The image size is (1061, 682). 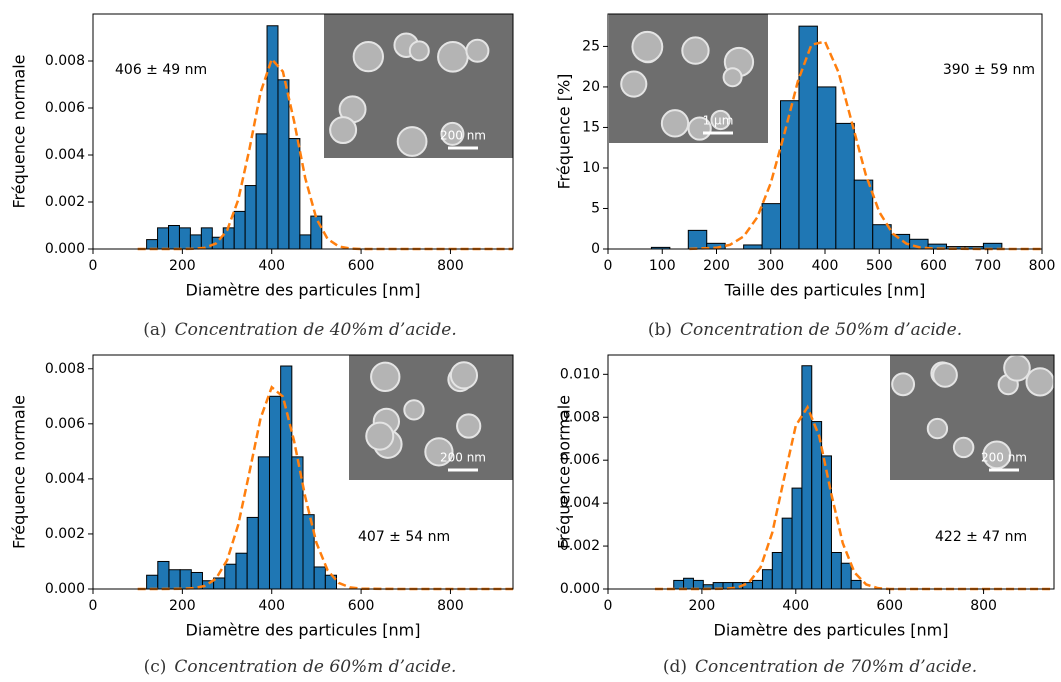 What do you see at coordinates (662, 266) in the screenshot?
I see `x-tick-label: 100` at bounding box center [662, 266].